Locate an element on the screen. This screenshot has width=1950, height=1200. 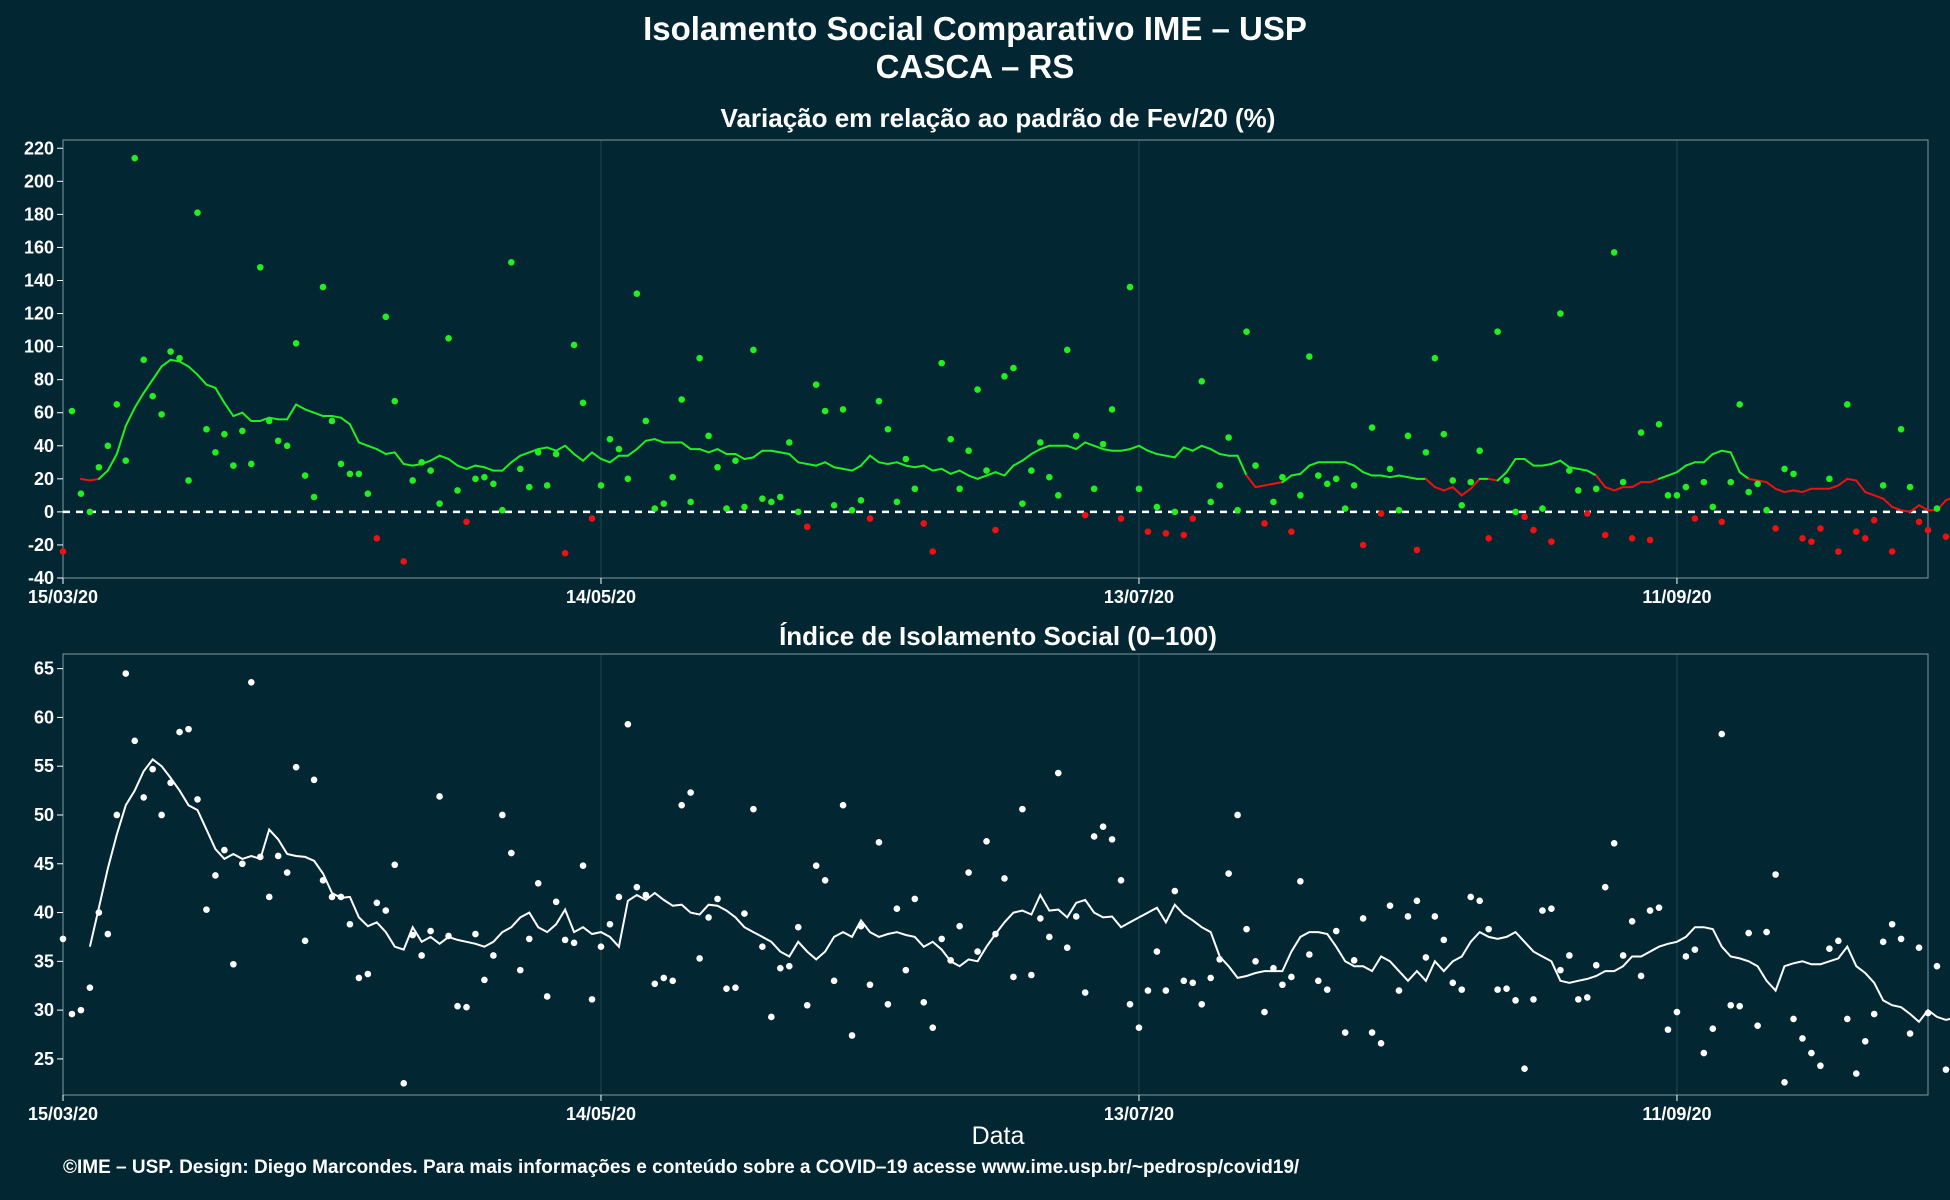
x-tick-label-1-0: 15/03/20 is located at coordinates (63, 1114).